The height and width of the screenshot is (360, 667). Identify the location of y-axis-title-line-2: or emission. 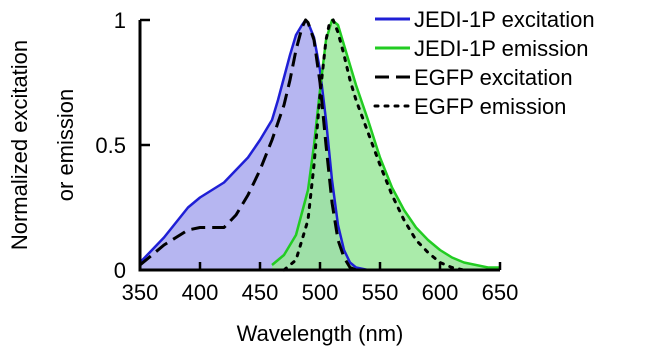
(65, 145).